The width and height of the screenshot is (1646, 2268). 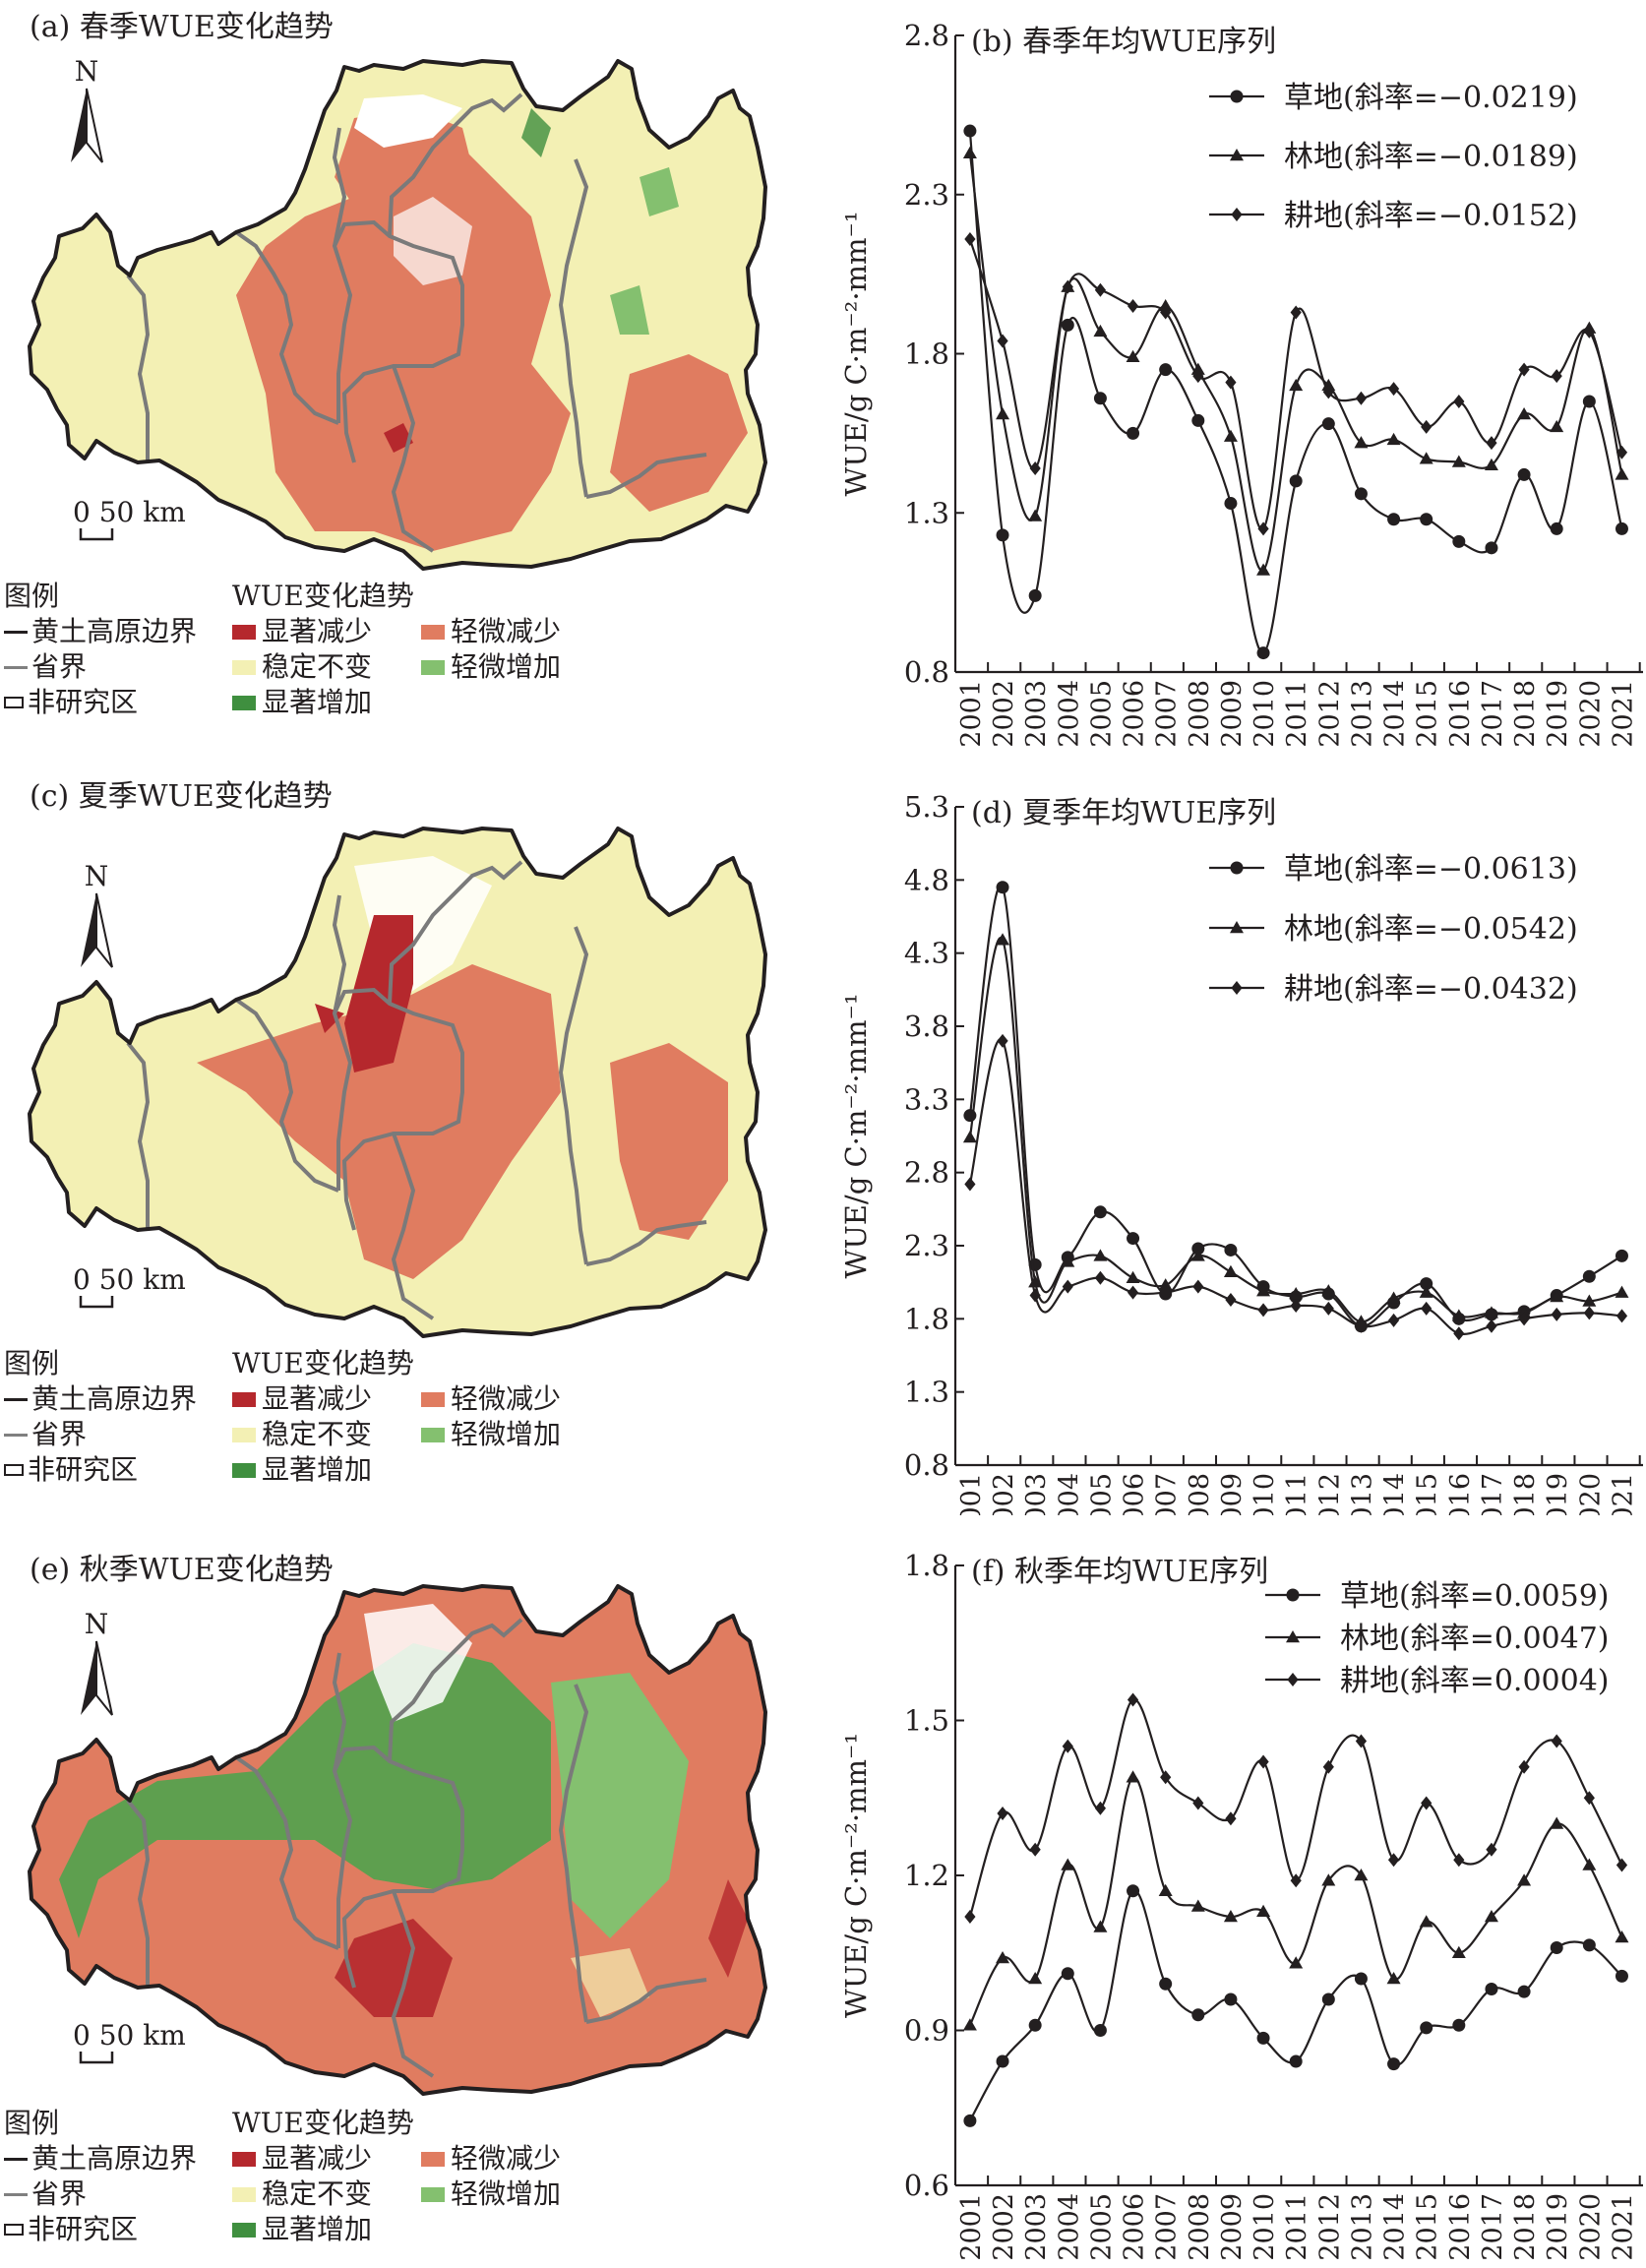 I want to click on legend-item: 轻微增加, so click(x=491, y=667).